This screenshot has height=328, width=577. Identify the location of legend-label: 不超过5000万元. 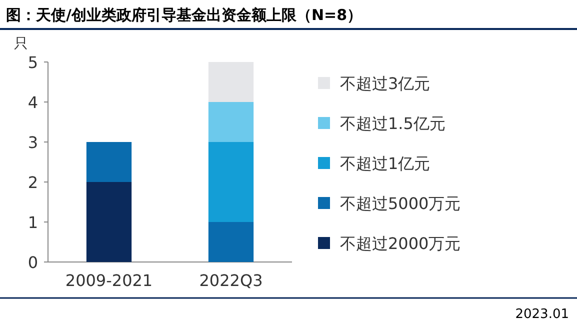
(400, 203).